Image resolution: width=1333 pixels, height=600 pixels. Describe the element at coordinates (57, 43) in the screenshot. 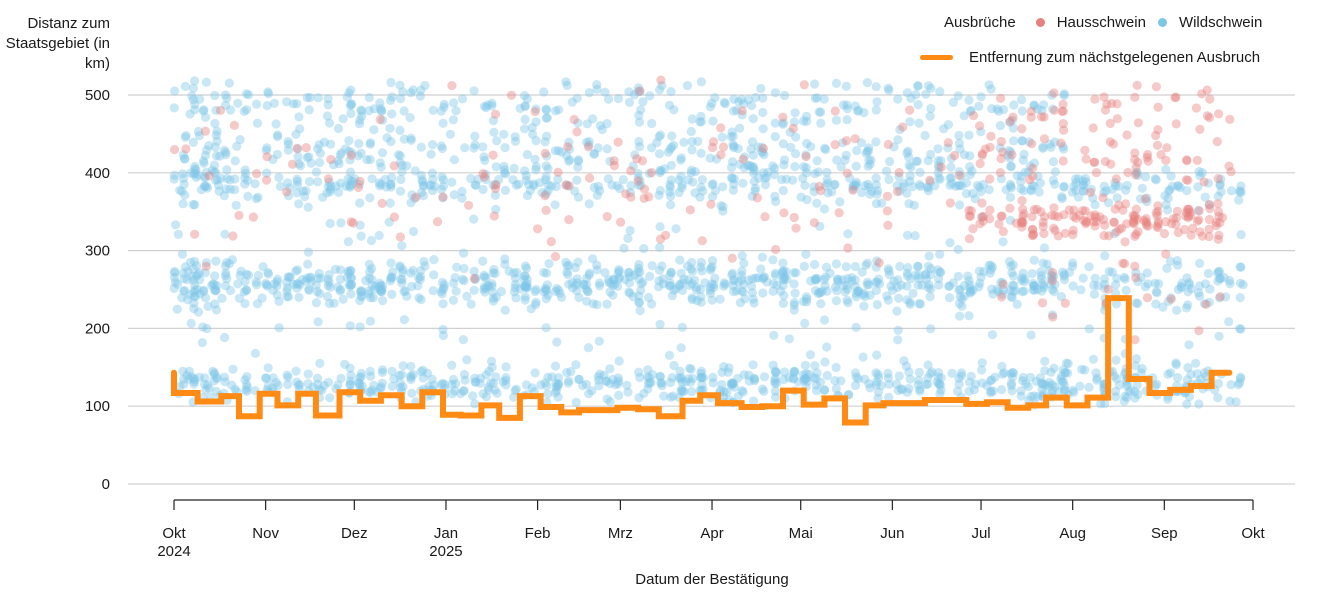

I see `y-axis-title-text: Distanz zum Staatsgebiet (in km)` at that location.